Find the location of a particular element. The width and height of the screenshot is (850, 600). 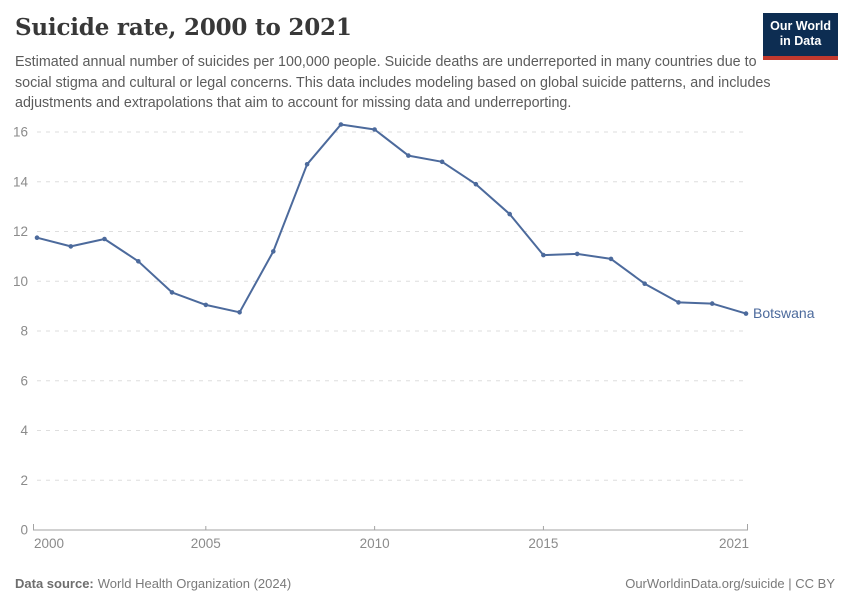

y-tick-label: 12 is located at coordinates (20, 231).